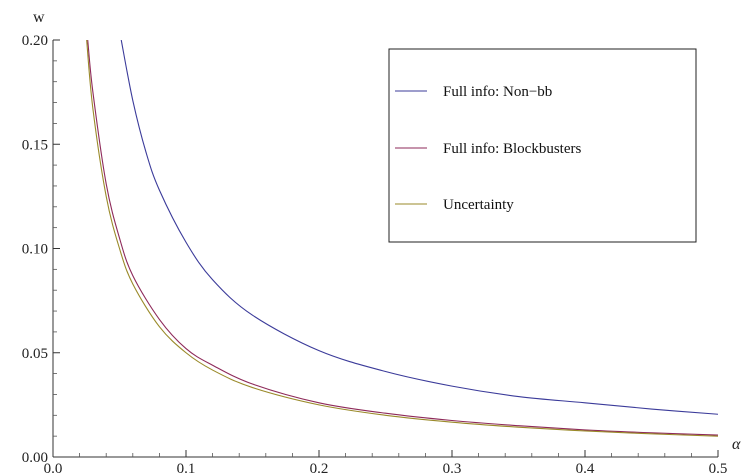  I want to click on x-tick-label: 0.4, so click(585, 467).